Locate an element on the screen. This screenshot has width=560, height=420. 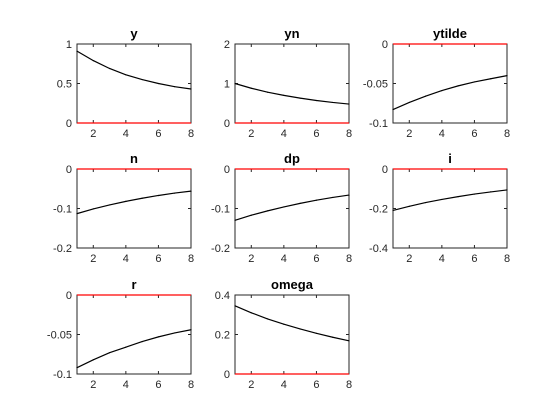
subplot-y-axes-box is located at coordinates (134, 83).